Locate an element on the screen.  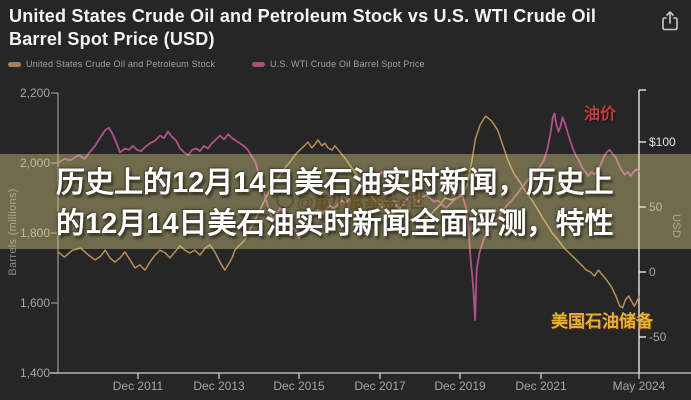
x-tick-may2024: May 2024 is located at coordinates (639, 386).